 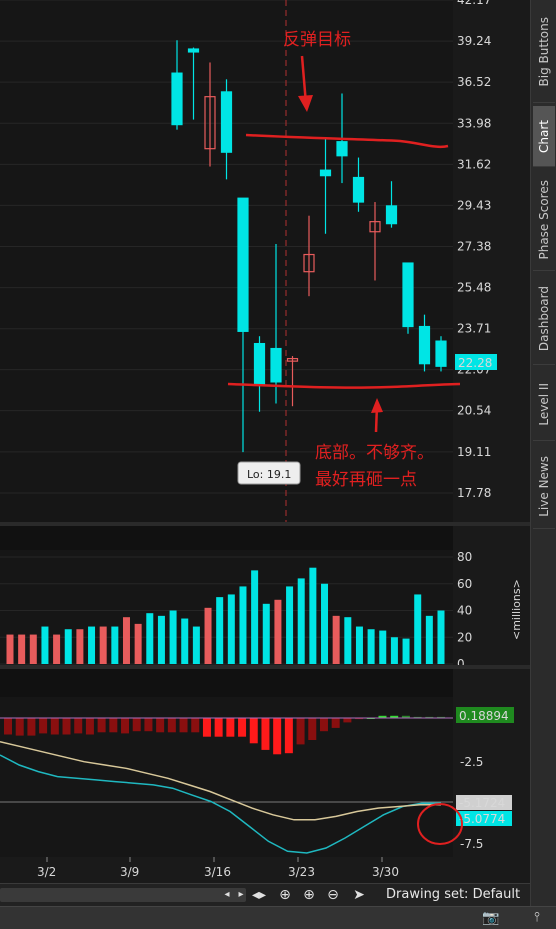 What do you see at coordinates (333, 895) in the screenshot?
I see `zoom-out-icon: ⊖` at bounding box center [333, 895].